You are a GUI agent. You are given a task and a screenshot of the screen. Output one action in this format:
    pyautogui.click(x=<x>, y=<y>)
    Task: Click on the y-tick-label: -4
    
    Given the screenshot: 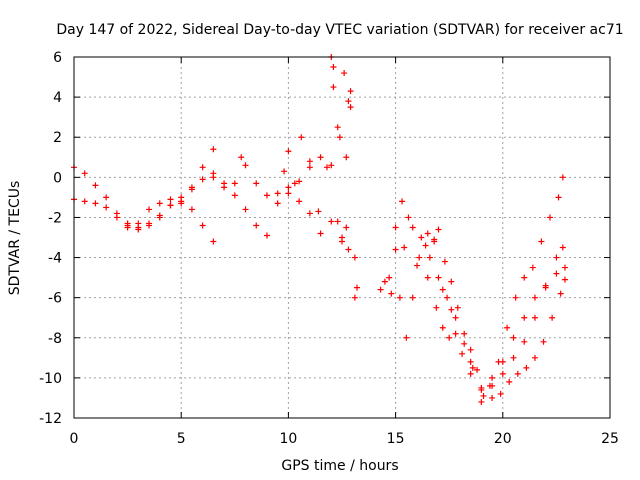 What is the action you would take?
    pyautogui.click(x=55, y=259)
    